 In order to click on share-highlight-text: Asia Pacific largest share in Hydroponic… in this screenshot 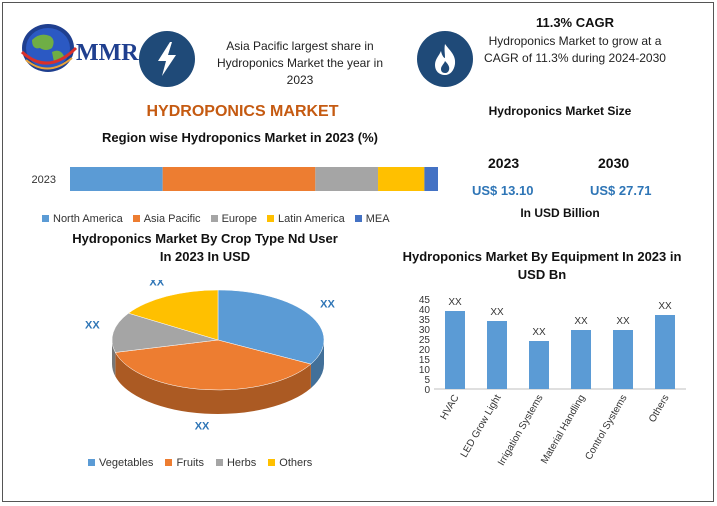, I will do `click(300, 63)`.